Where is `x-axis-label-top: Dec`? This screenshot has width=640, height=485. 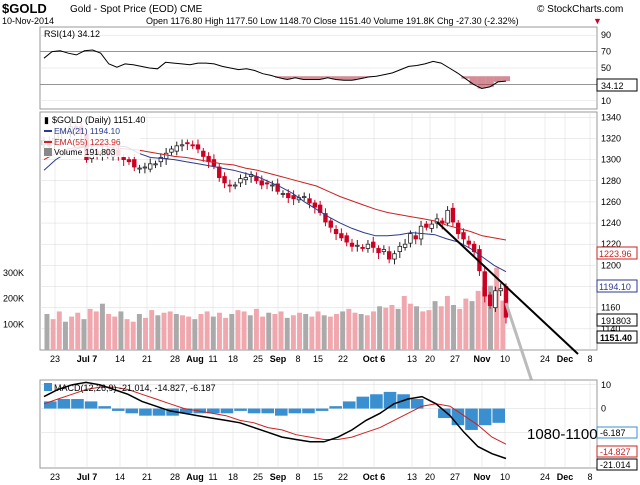 x-axis-label-top: Dec is located at coordinates (565, 359).